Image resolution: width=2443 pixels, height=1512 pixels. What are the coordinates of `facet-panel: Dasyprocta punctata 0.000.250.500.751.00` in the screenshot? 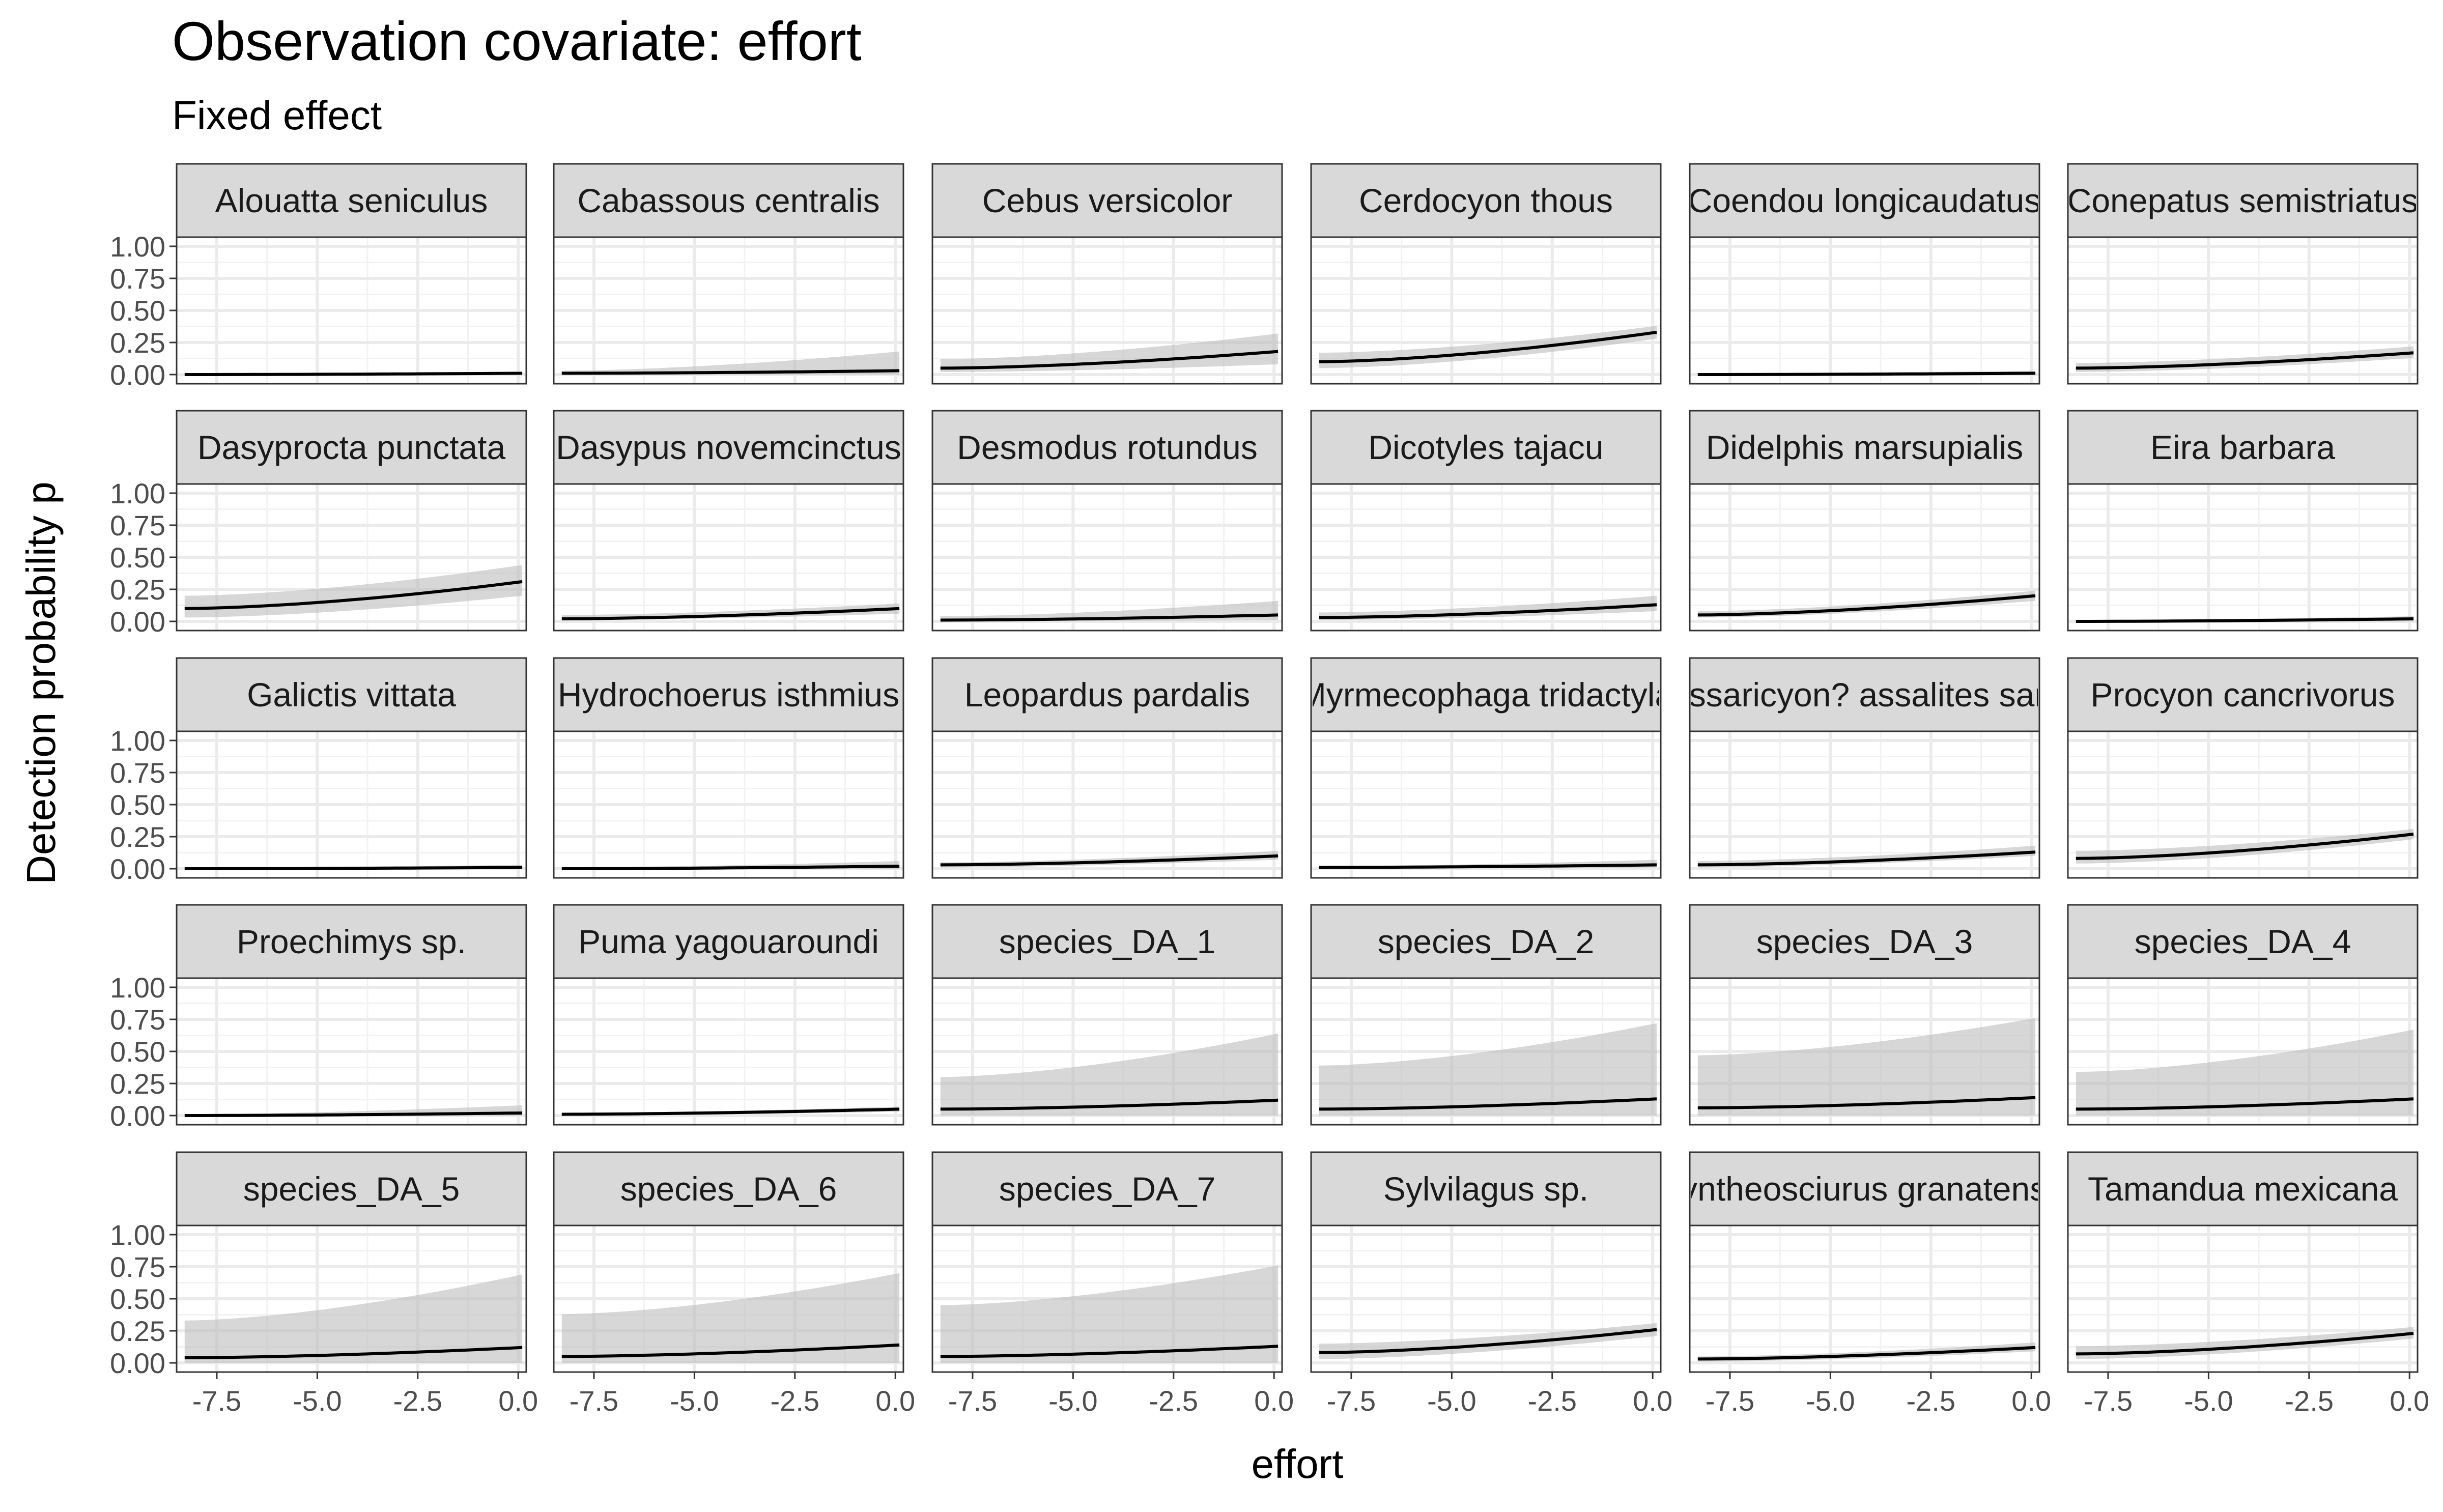 It's located at (318, 524).